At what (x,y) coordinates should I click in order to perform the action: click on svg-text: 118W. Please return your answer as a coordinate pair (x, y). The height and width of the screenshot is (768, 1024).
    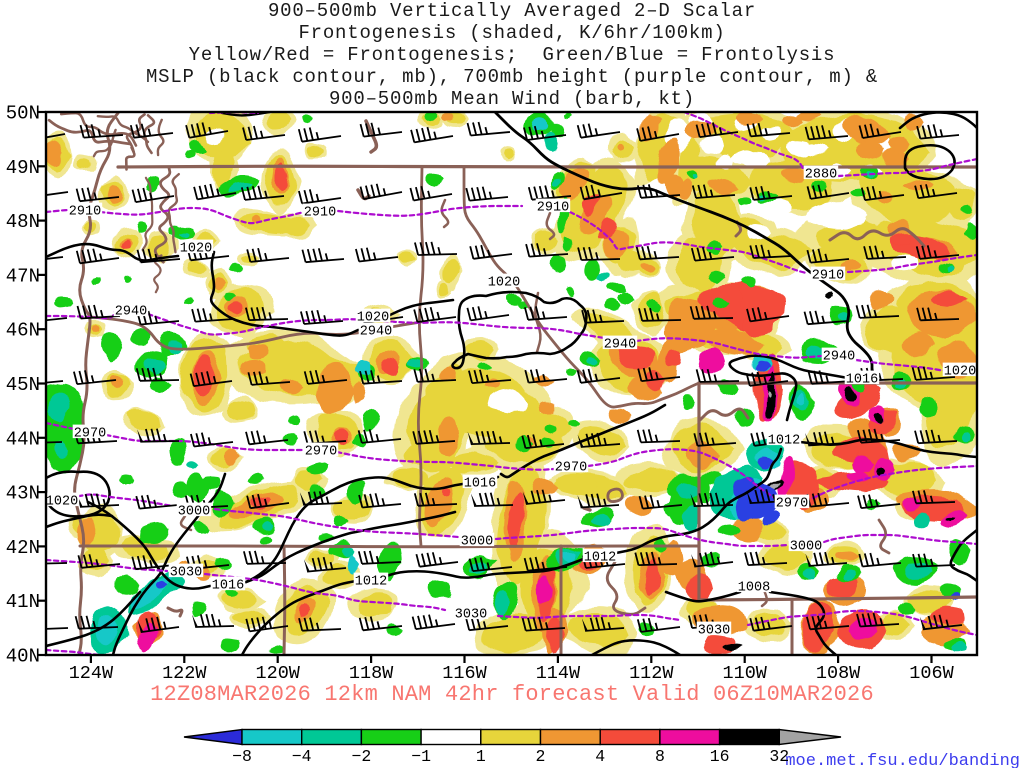
    Looking at the image, I should click on (371, 673).